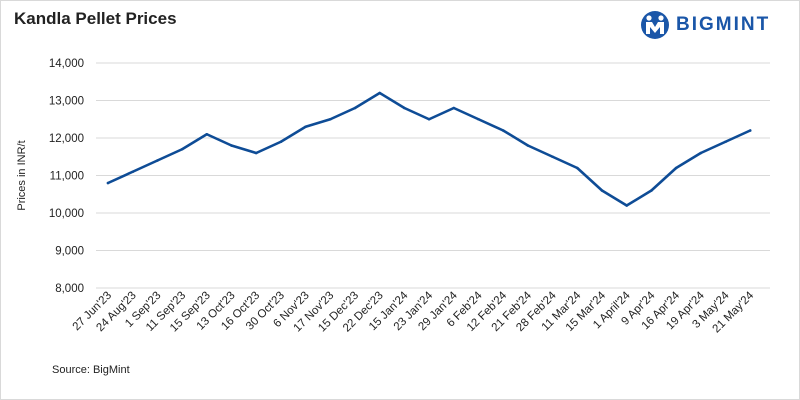  I want to click on y-axis-label: Prices in INR/t, so click(22, 175).